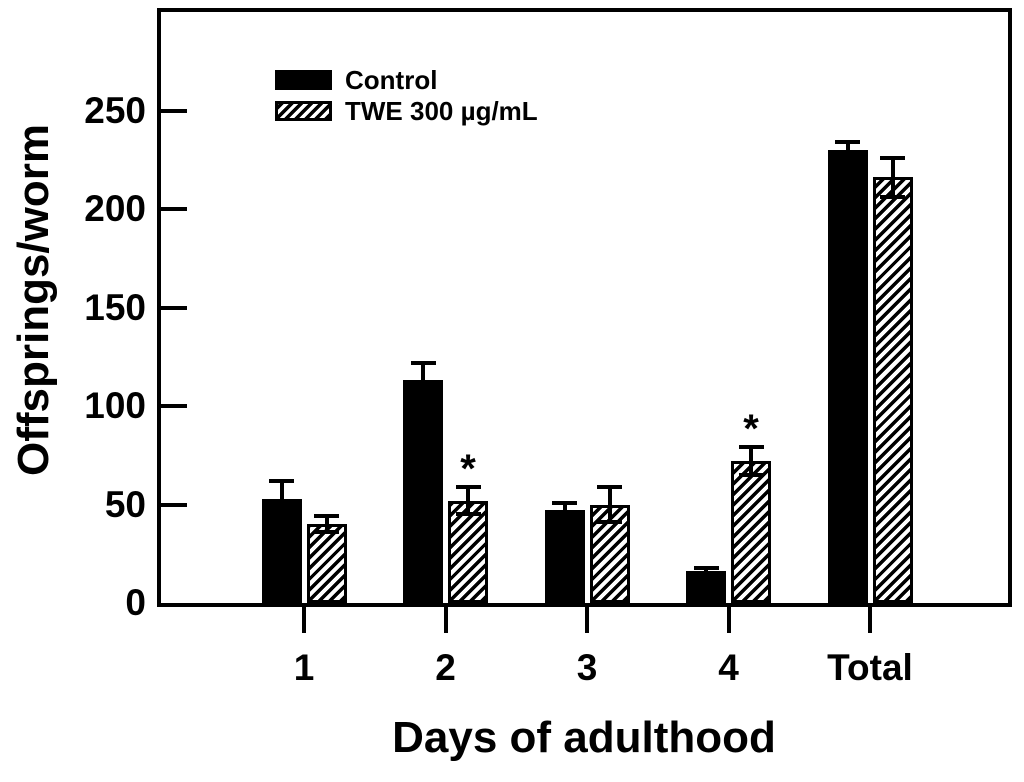 This screenshot has width=1024, height=782. What do you see at coordinates (870, 667) in the screenshot?
I see `x-axis-tick-label: Total` at bounding box center [870, 667].